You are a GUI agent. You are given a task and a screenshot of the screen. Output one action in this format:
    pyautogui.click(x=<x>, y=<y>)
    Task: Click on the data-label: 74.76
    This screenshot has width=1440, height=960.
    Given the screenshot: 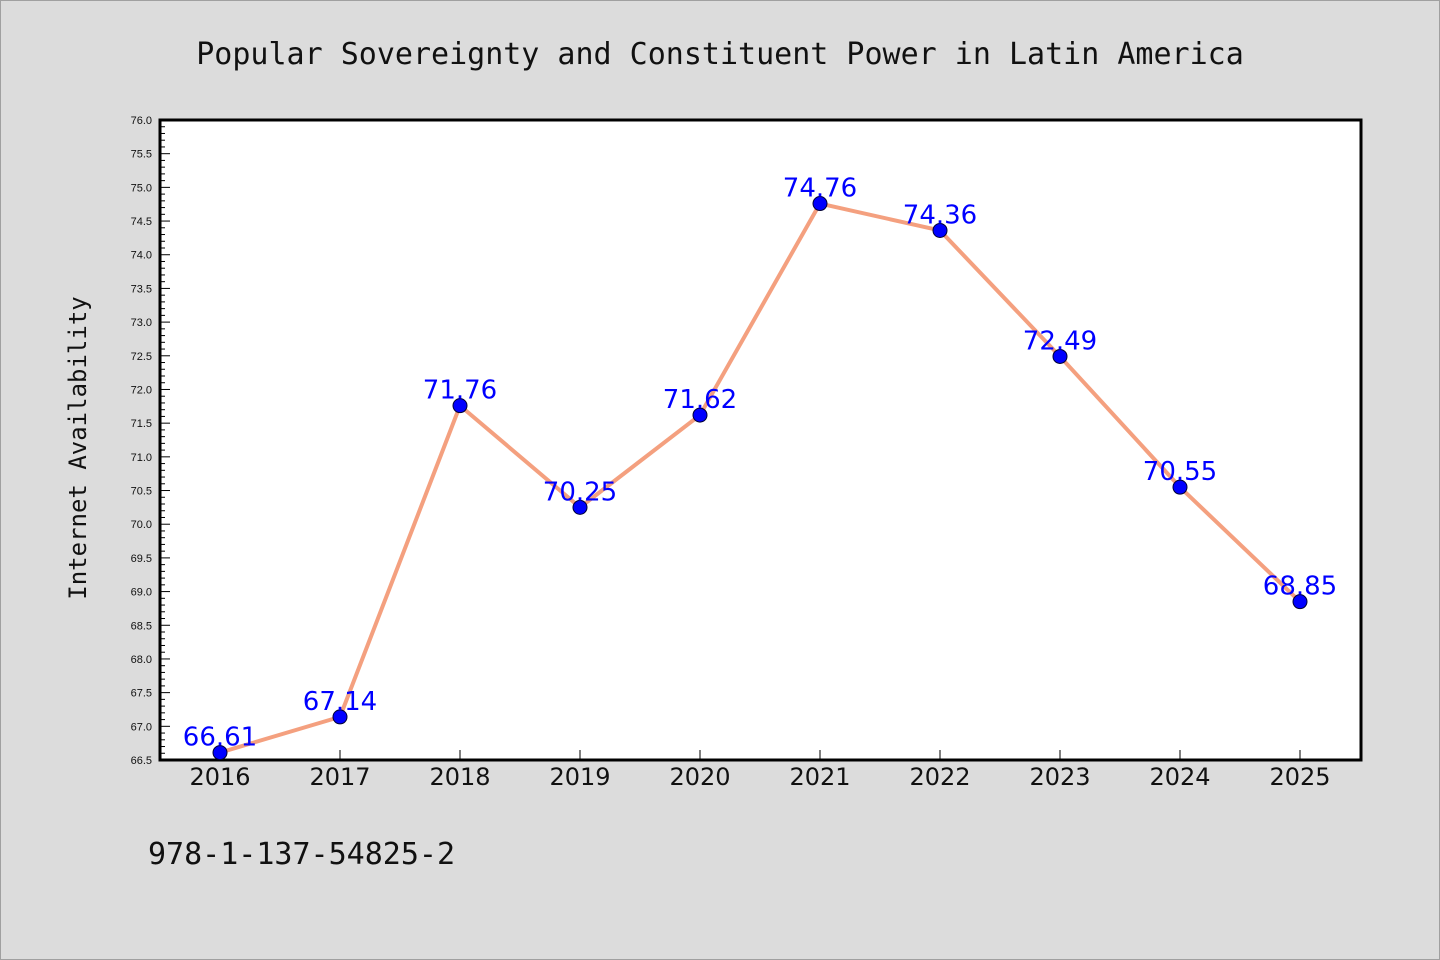 What is the action you would take?
    pyautogui.click(x=820, y=189)
    